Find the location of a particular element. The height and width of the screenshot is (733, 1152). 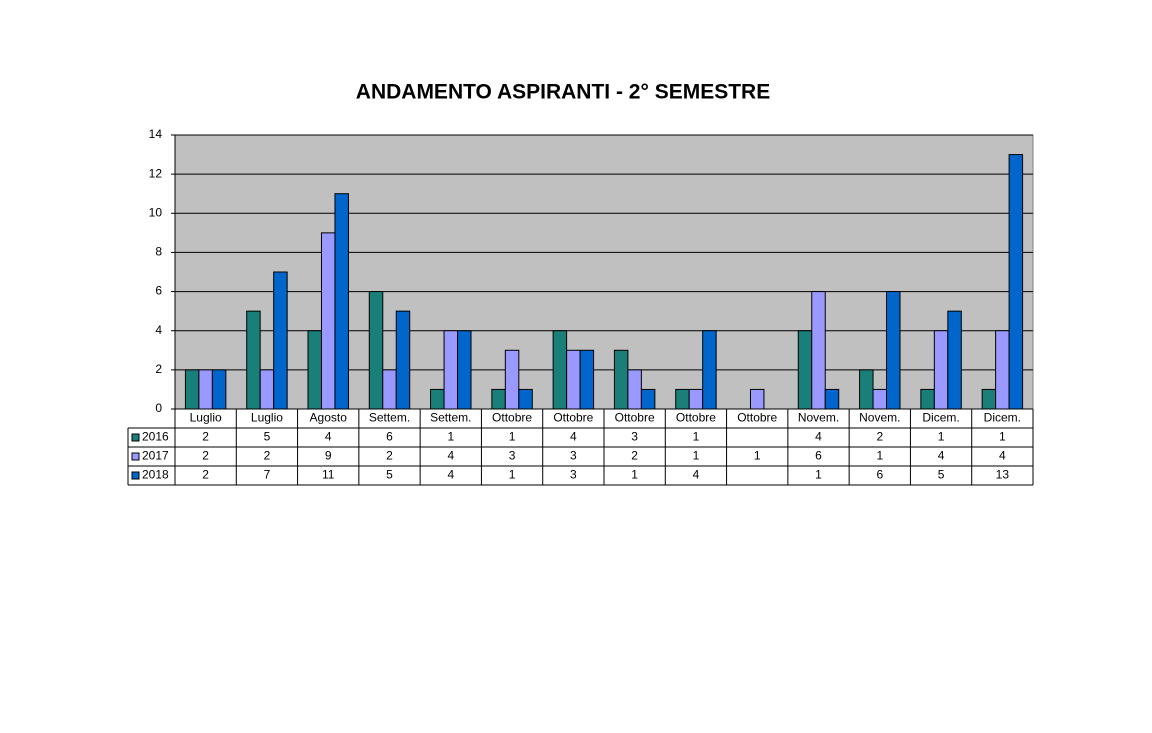

x-tick-label: Dicem. is located at coordinates (1002, 418).